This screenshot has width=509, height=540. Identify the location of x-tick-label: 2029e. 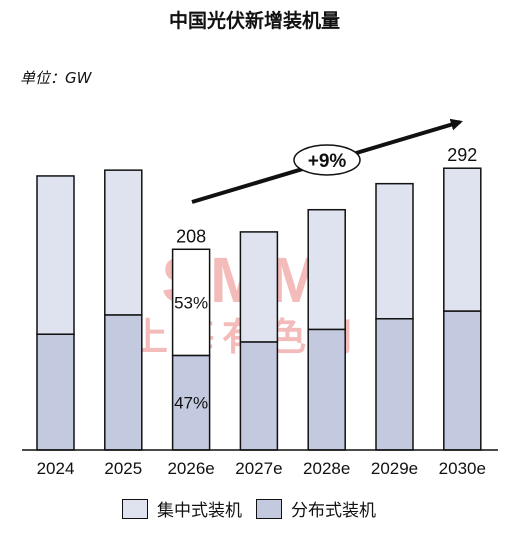
(394, 468).